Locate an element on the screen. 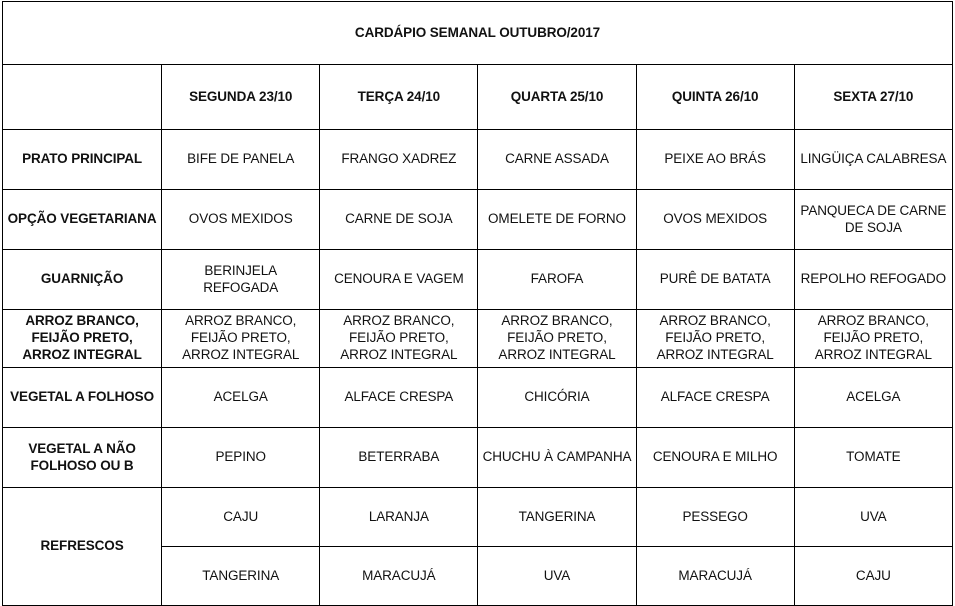  cell-vegetal-nao-folhoso-sexta: TOMATE is located at coordinates (873, 457).